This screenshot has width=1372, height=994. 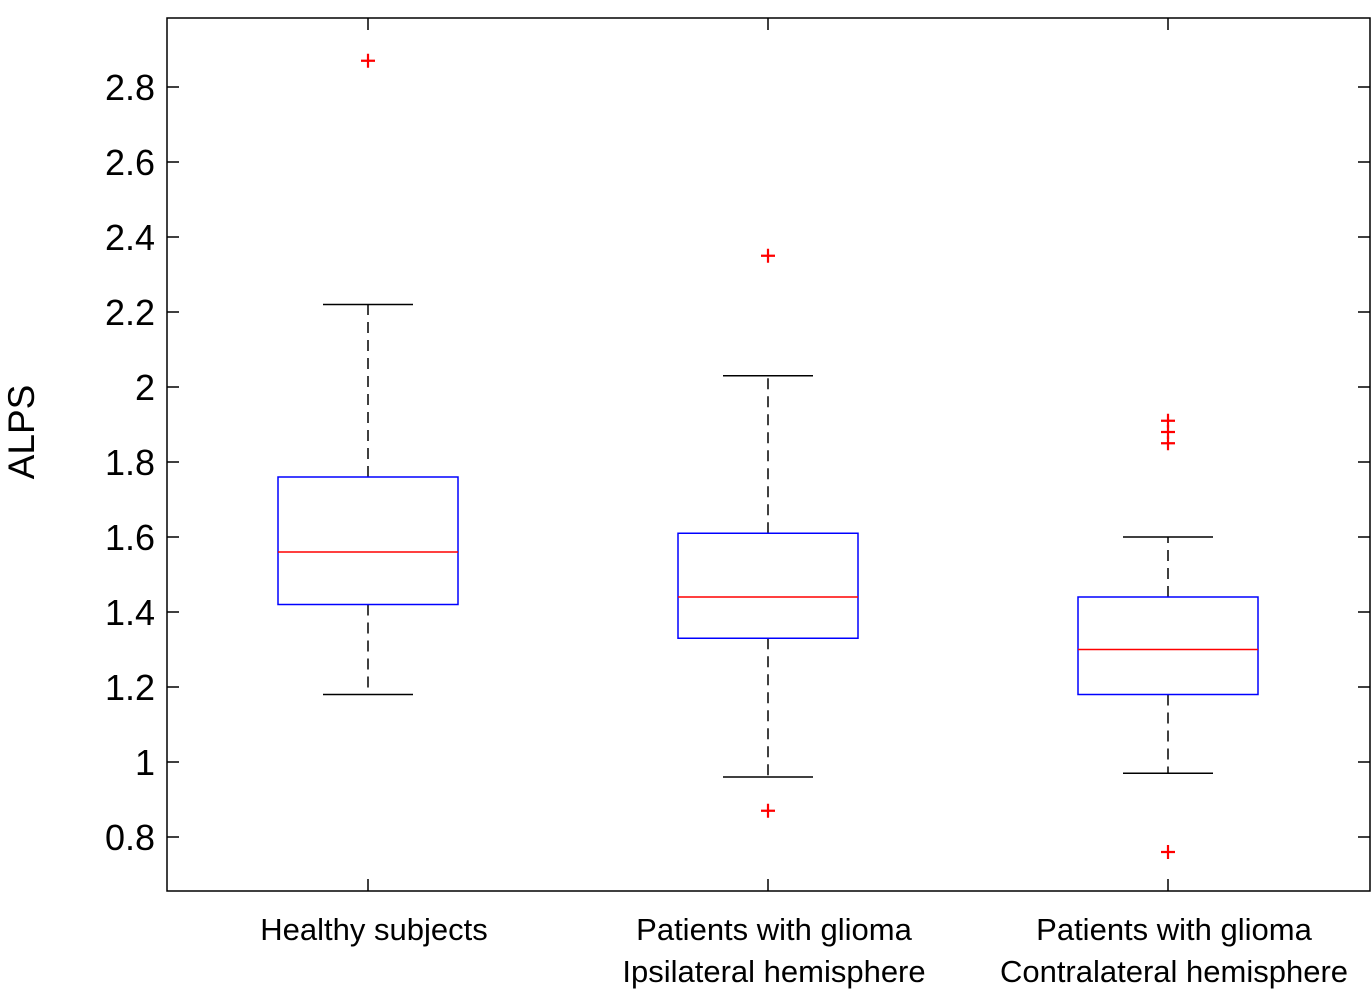 What do you see at coordinates (21, 432) in the screenshot?
I see `y-axis-title: ALPS` at bounding box center [21, 432].